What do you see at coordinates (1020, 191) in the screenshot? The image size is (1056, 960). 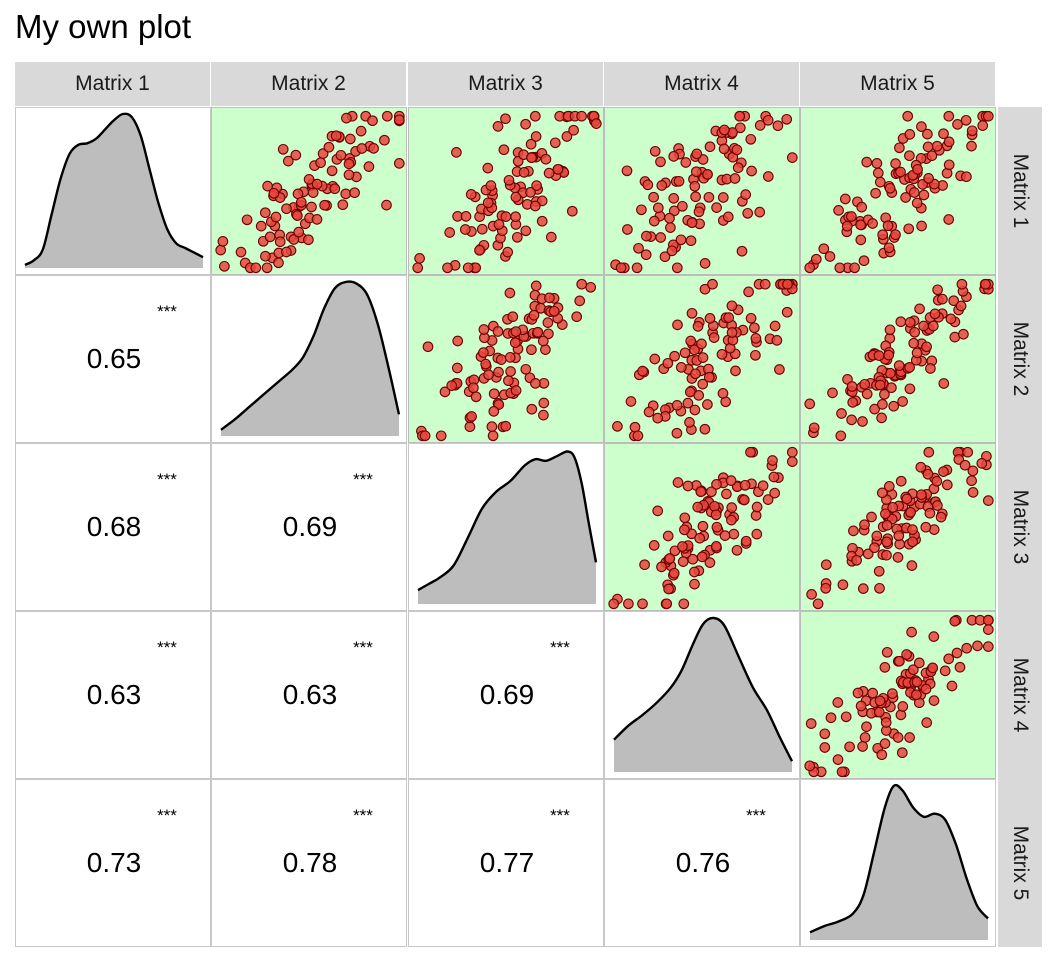 I see `strip-right-1: Matrix 1` at bounding box center [1020, 191].